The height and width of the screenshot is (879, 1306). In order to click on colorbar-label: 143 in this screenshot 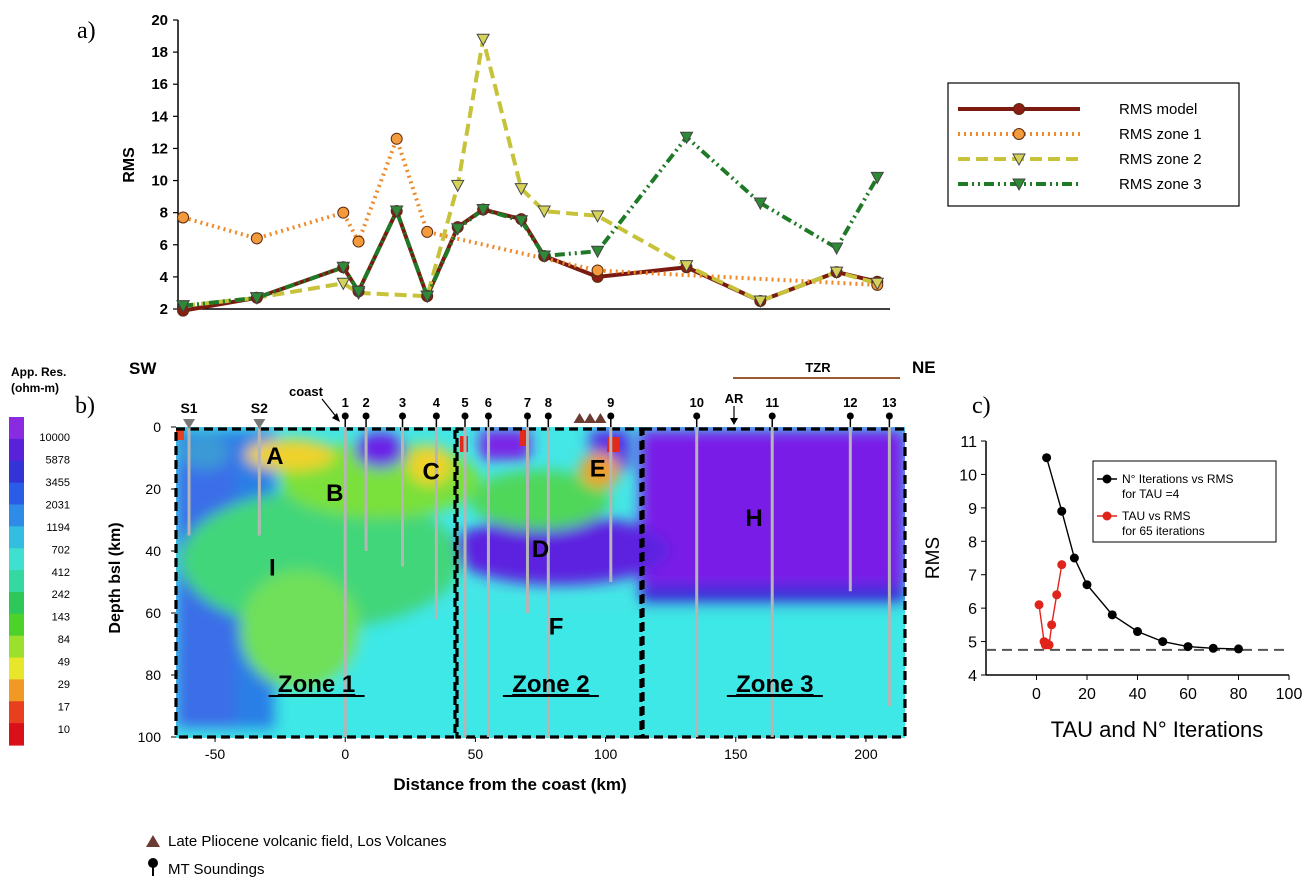, I will do `click(61, 618)`.